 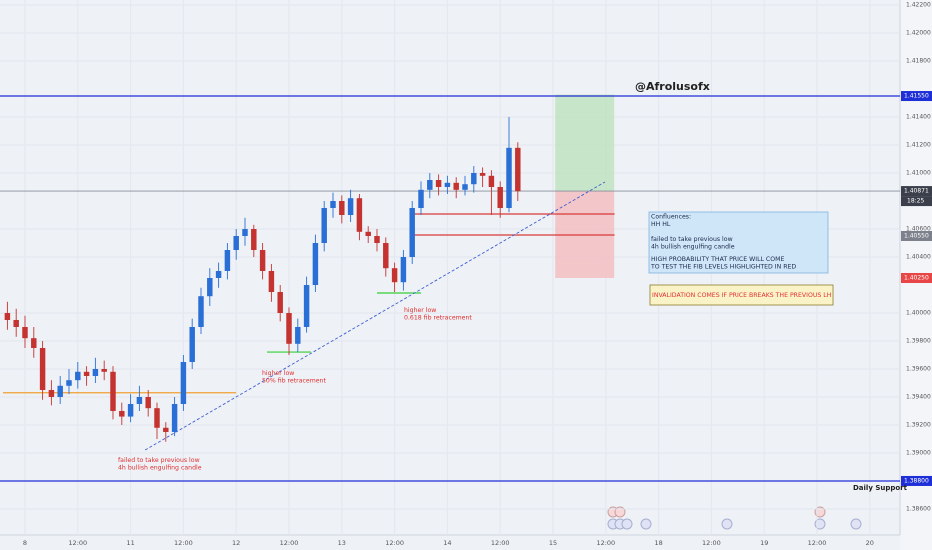 I want to click on y-tick-label: 1.41200, so click(x=918, y=145).